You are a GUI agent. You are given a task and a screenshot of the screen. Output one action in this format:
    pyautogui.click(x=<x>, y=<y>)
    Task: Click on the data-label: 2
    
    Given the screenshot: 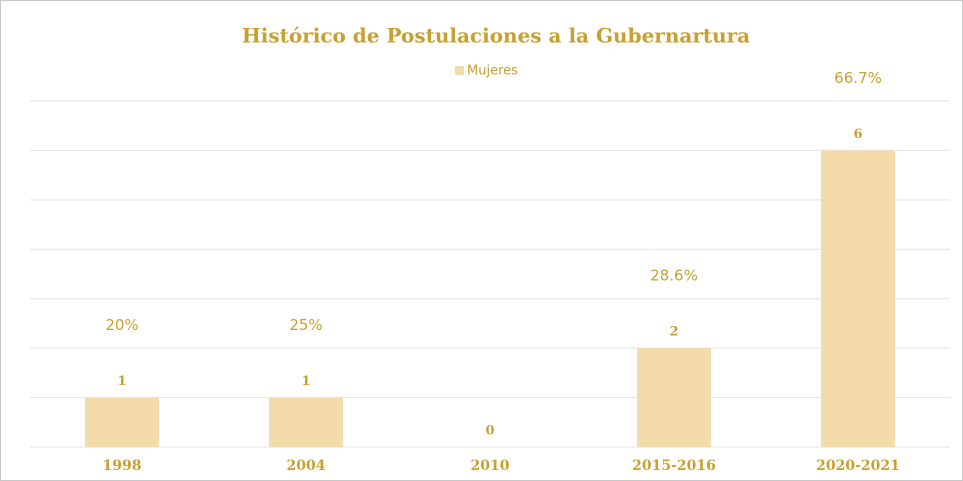 What is the action you would take?
    pyautogui.click(x=673, y=332)
    